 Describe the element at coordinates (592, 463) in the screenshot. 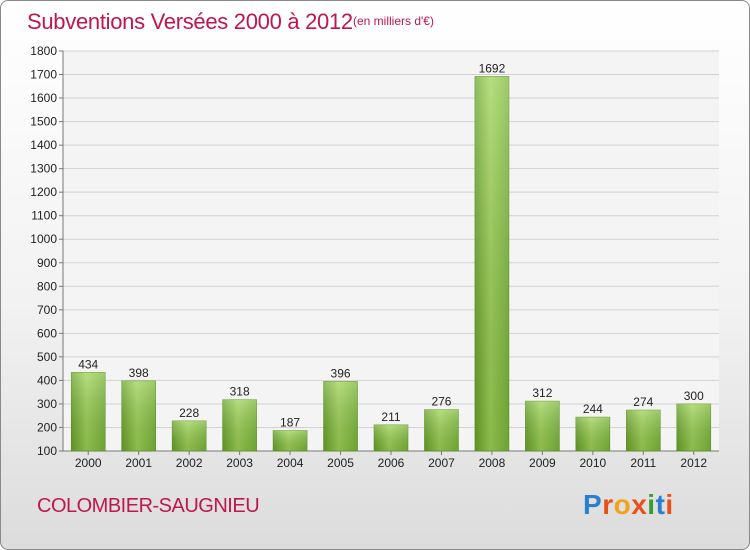

I see `x-tick-label: 2010` at that location.